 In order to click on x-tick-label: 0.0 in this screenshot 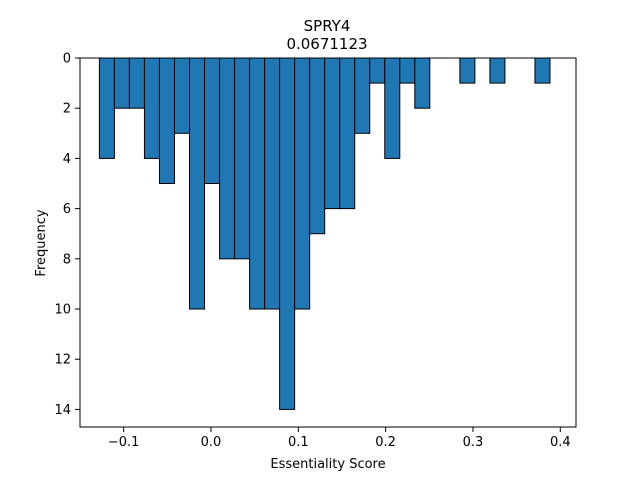, I will do `click(211, 442)`.